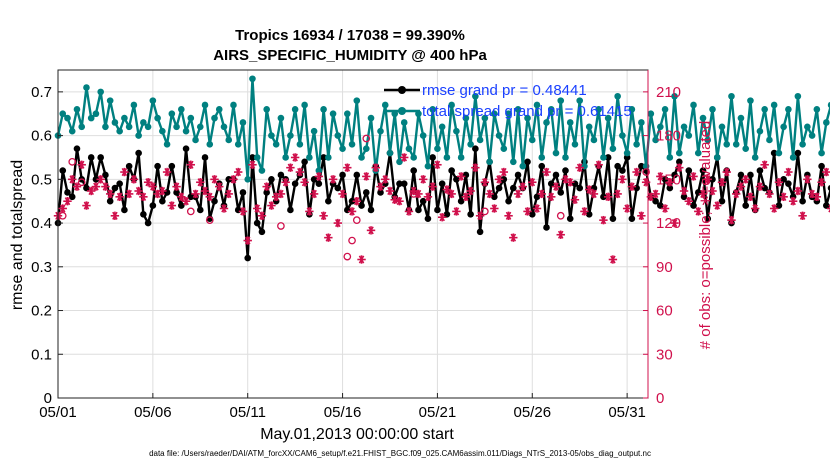 The height and width of the screenshot is (470, 830). Describe the element at coordinates (668, 92) in the screenshot. I see `y-right-tick-label: 210` at that location.